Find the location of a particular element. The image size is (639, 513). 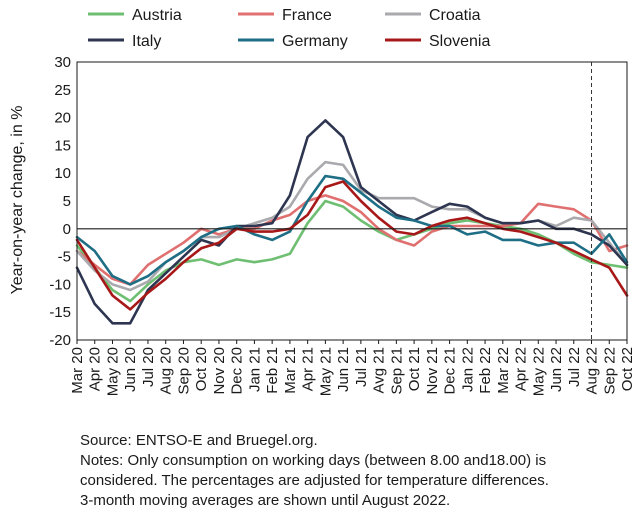

x-tick-label: Mar 22 is located at coordinates (503, 370).